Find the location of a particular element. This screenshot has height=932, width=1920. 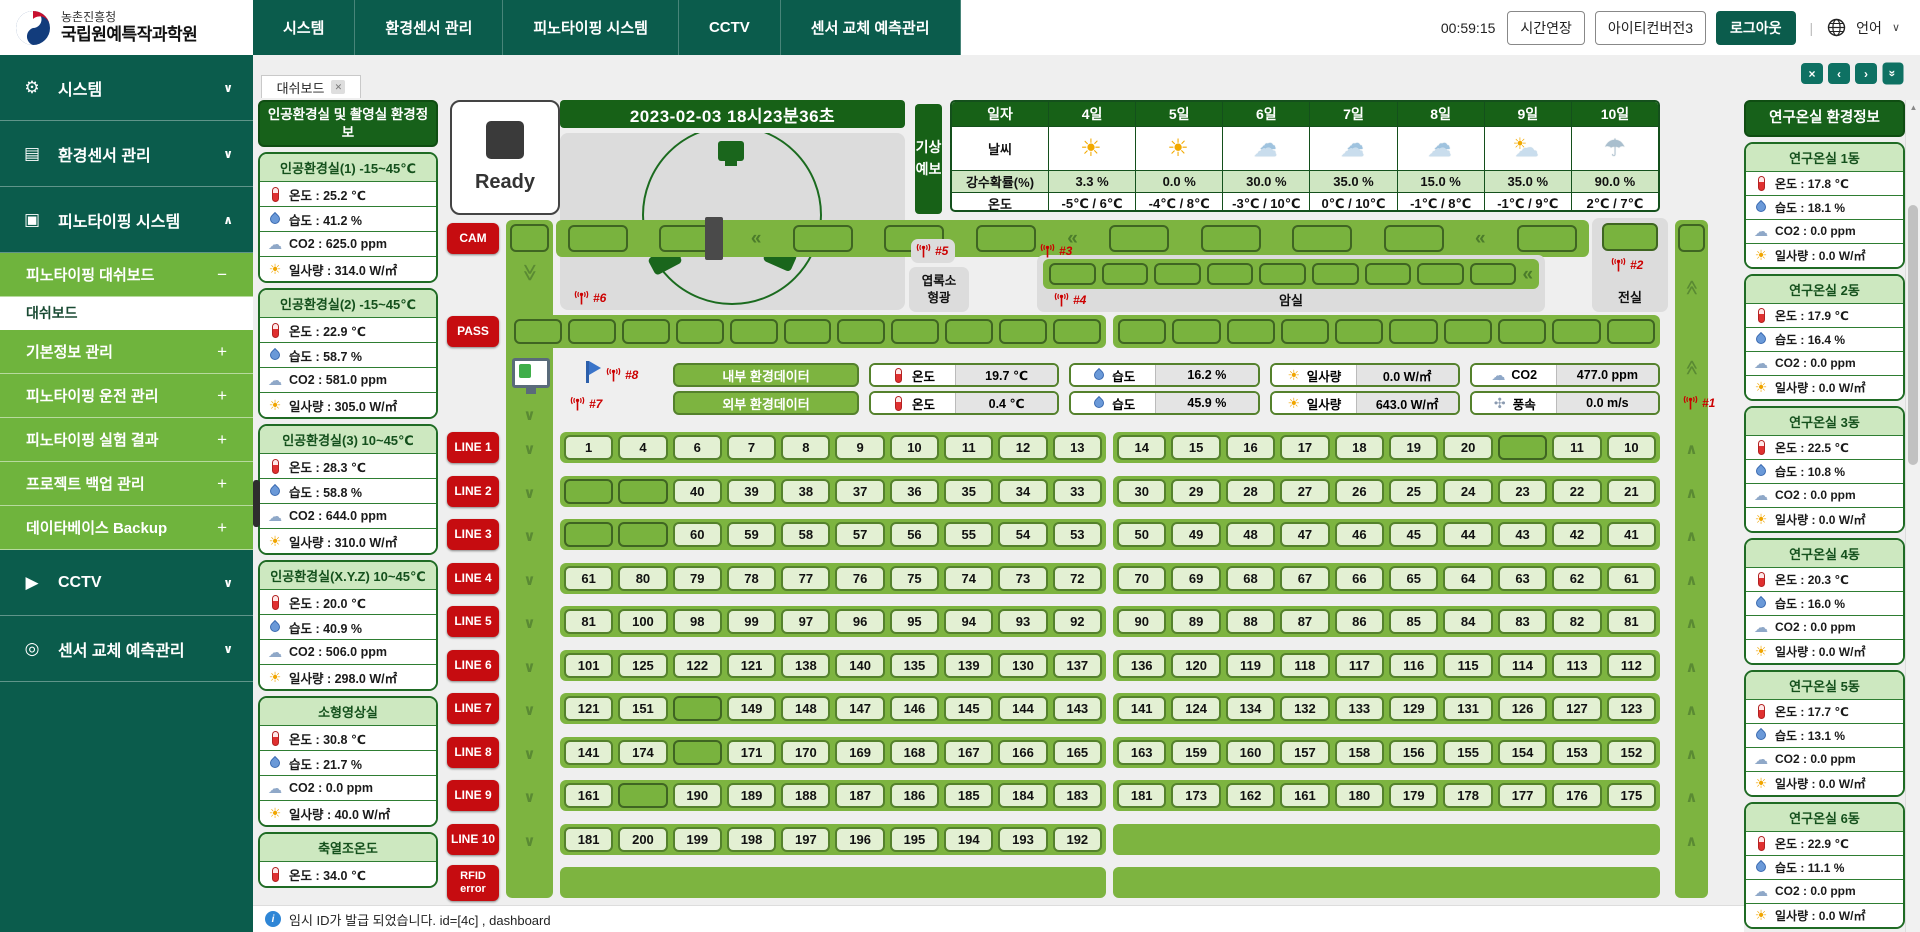

pot-cell: 36 is located at coordinates (914, 491).